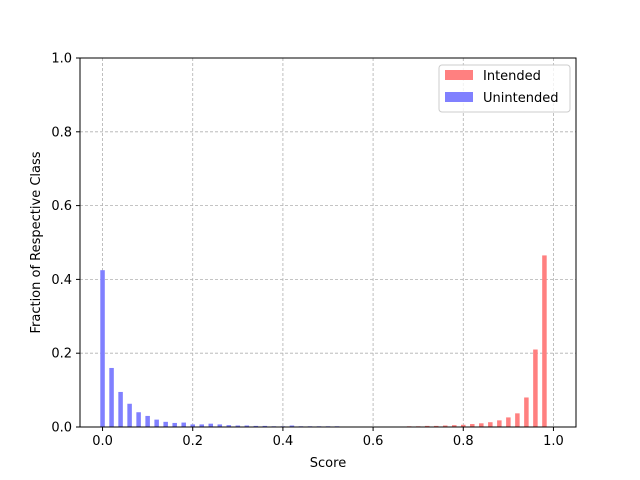 This screenshot has height=480, width=640. What do you see at coordinates (61, 132) in the screenshot?
I see `y-tick-label: 0.8` at bounding box center [61, 132].